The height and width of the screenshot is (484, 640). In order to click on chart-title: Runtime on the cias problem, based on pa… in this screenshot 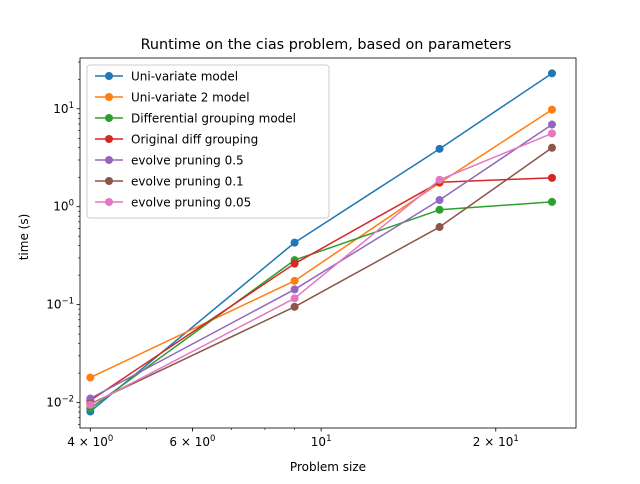, I will do `click(326, 45)`.